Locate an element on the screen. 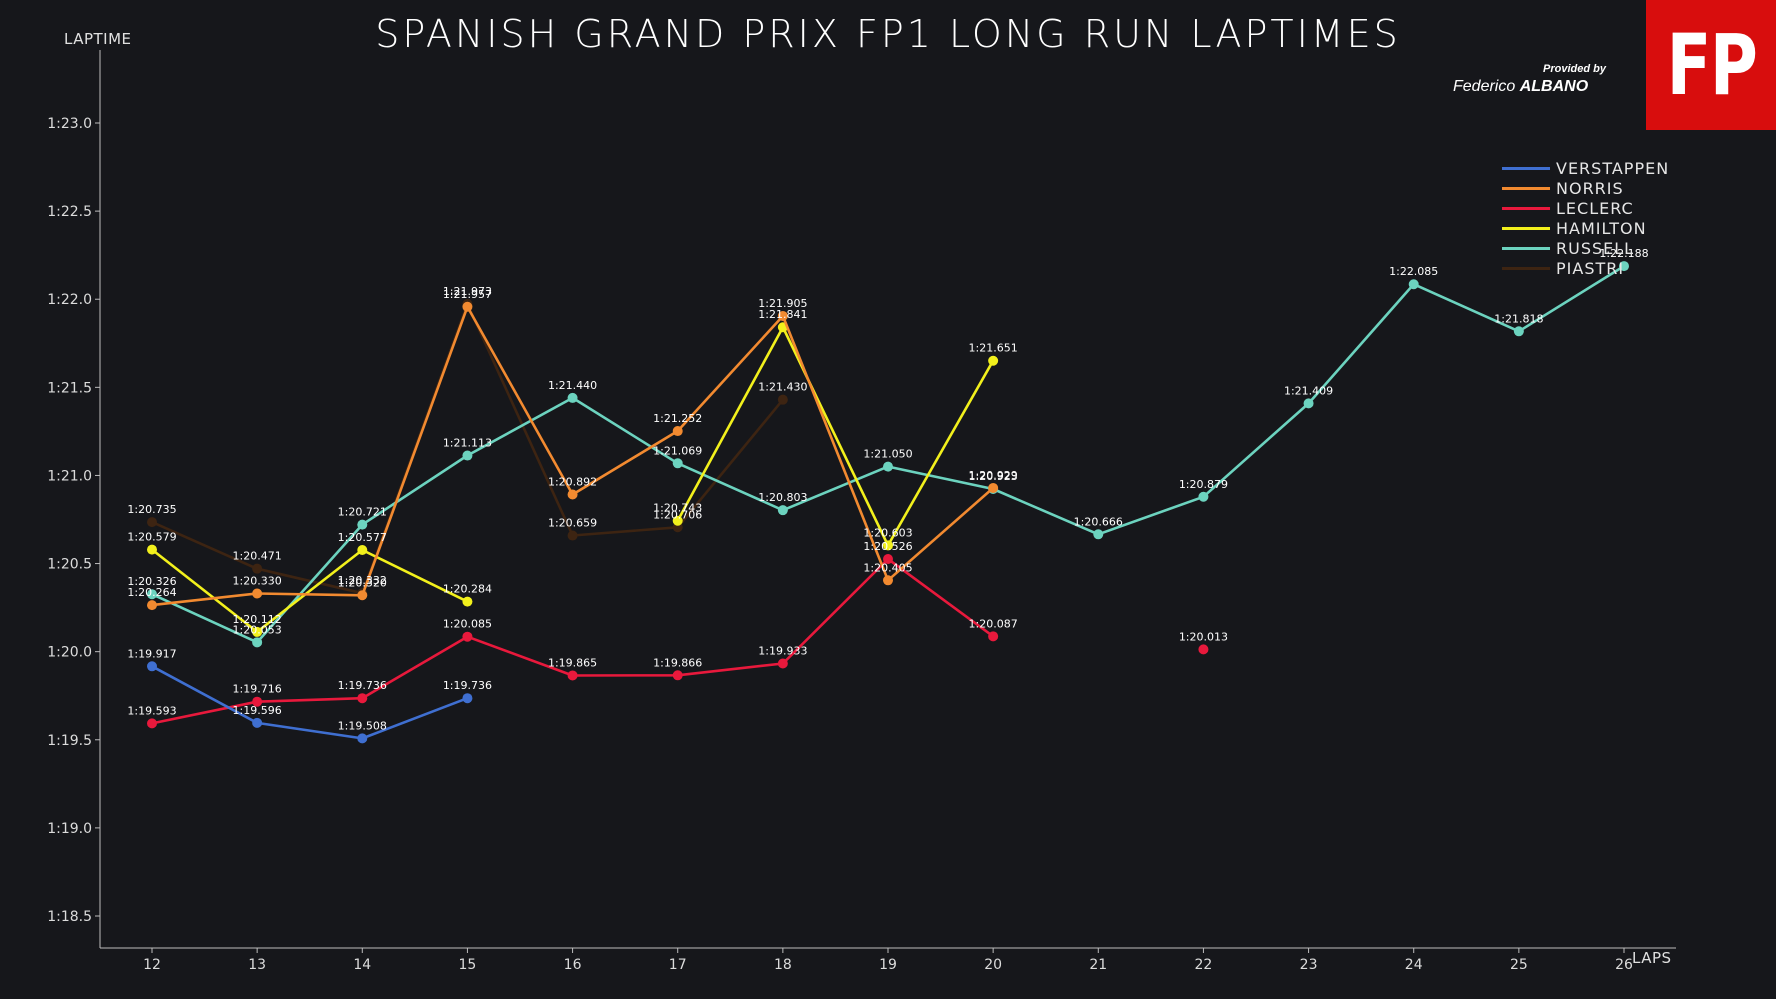 This screenshot has height=999, width=1776. piastri-point is located at coordinates (257, 568).